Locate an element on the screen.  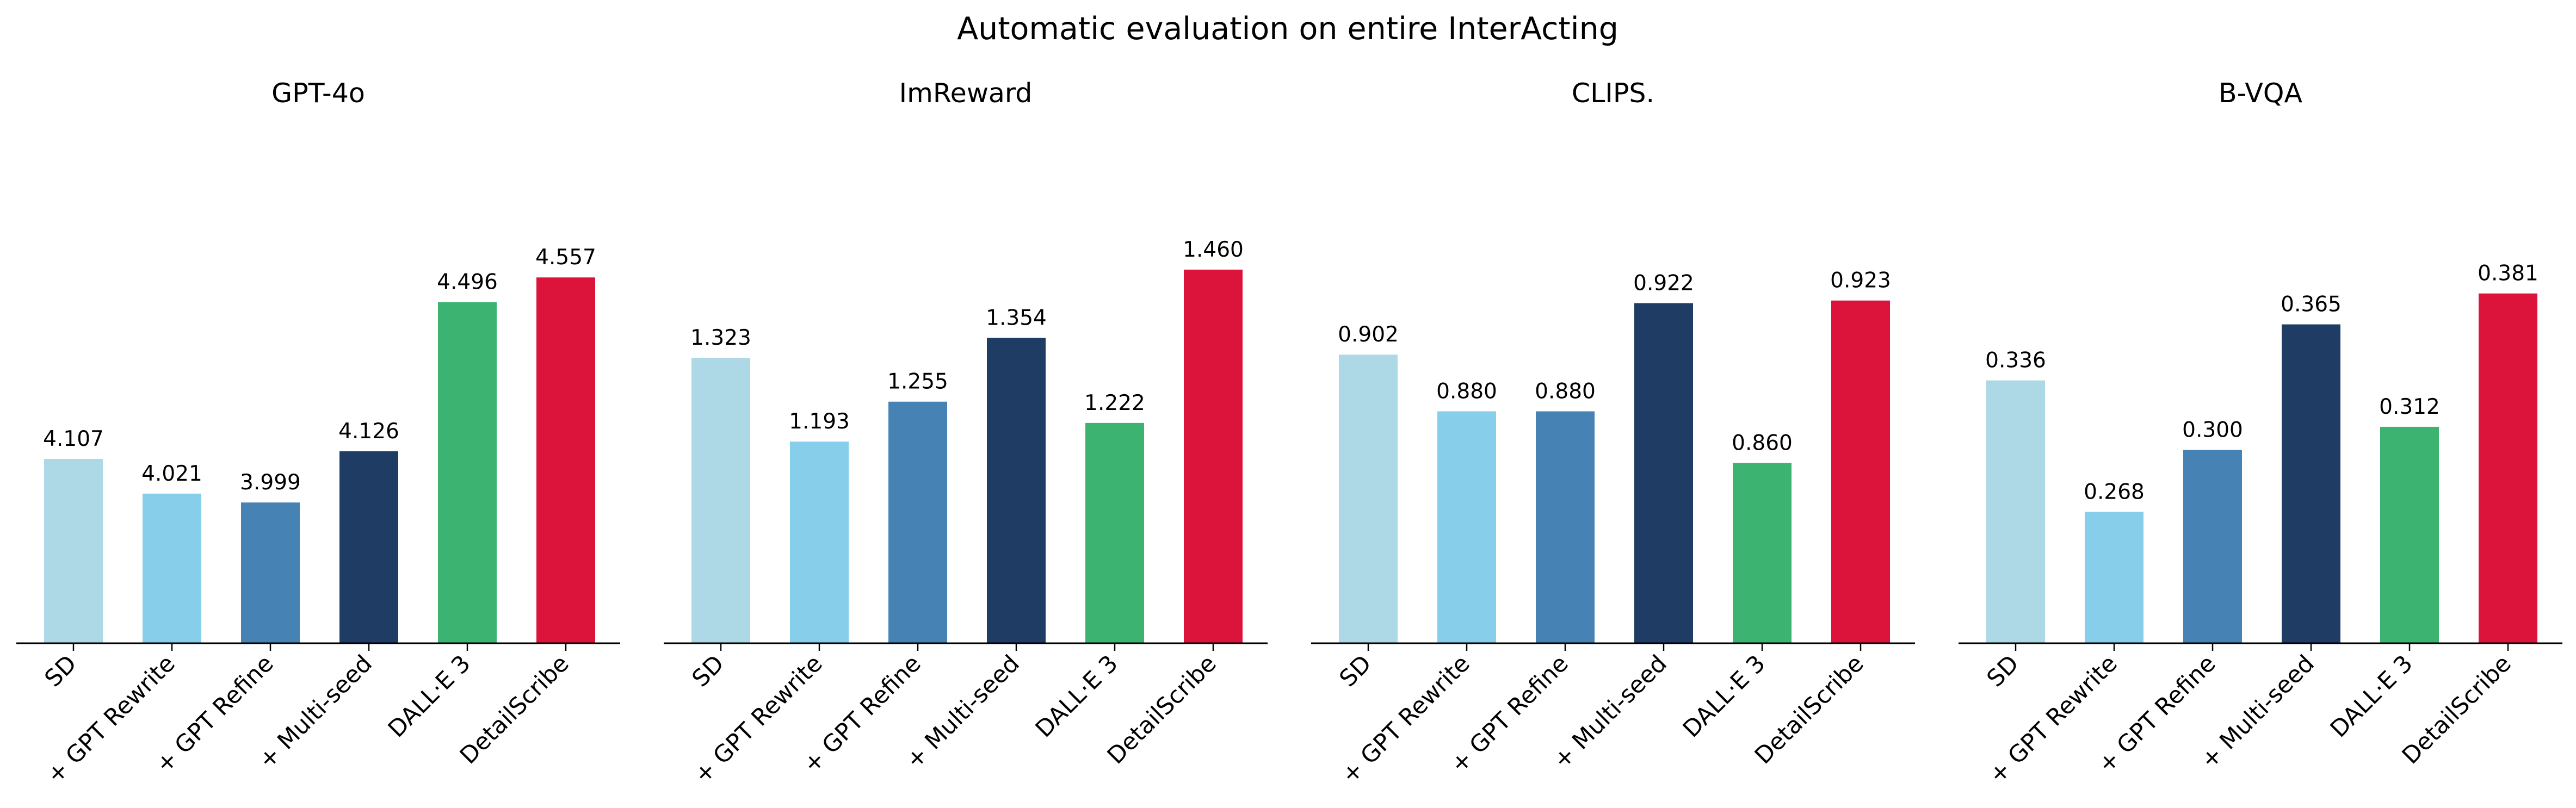
bar-b-vqa-detailscribe is located at coordinates (2508, 468).